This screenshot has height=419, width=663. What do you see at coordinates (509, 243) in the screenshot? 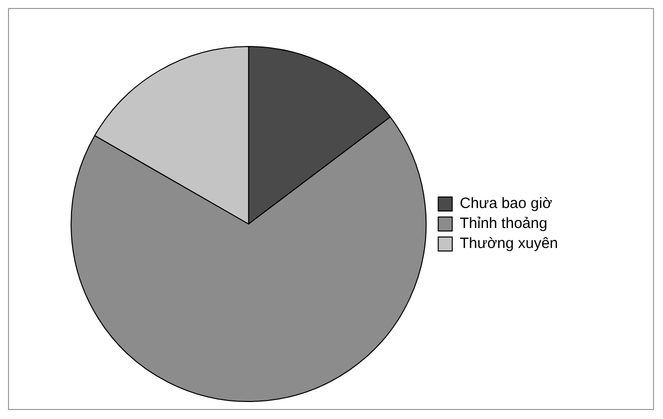
I see `legend-label: Thường xuyên` at bounding box center [509, 243].